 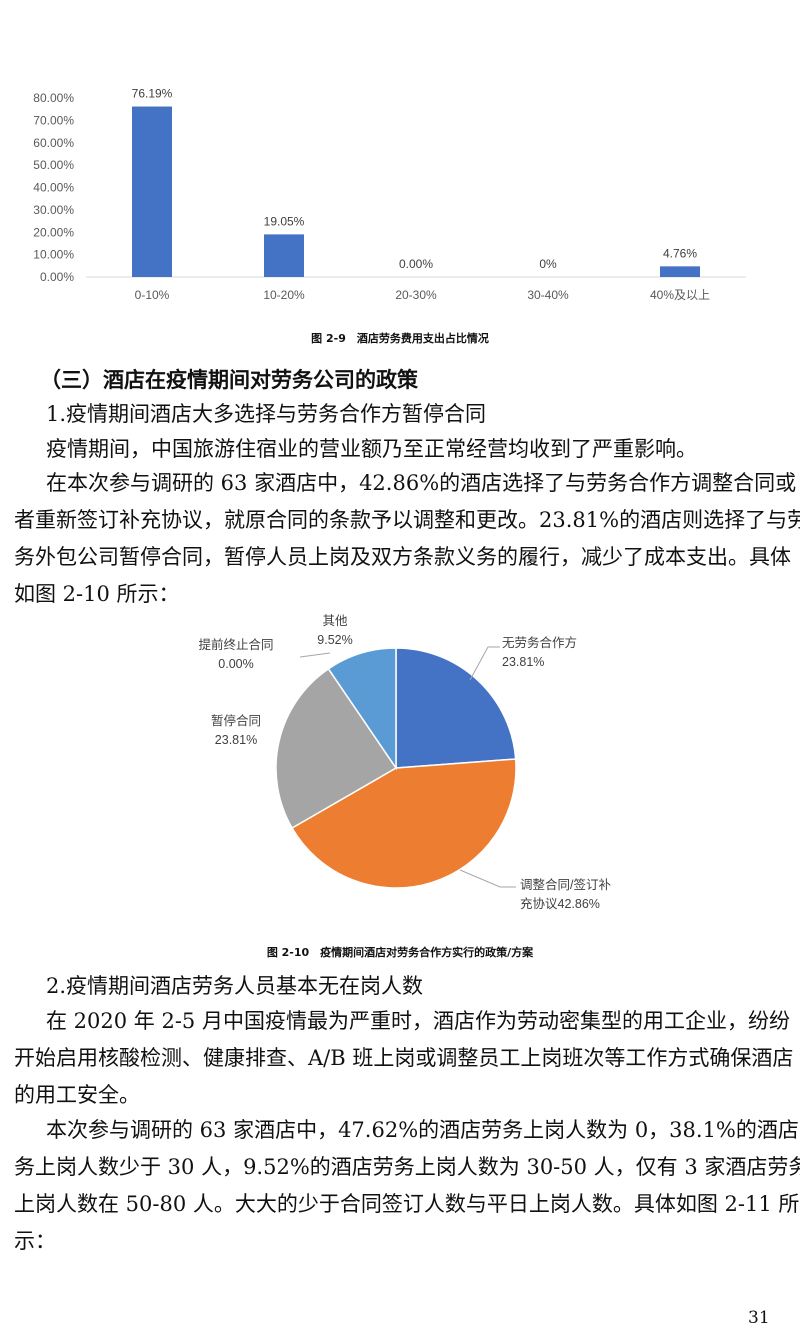 What do you see at coordinates (759, 1318) in the screenshot?
I see `page-number: 31` at bounding box center [759, 1318].